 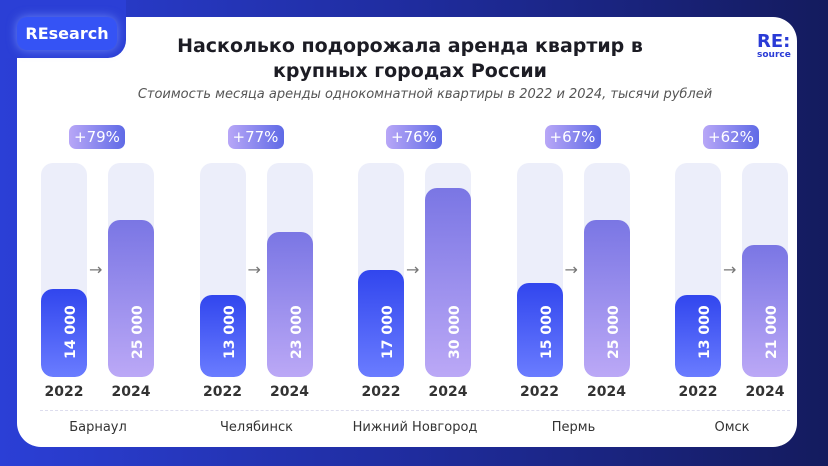 I want to click on bar-value-label: 21 000, so click(x=772, y=332).